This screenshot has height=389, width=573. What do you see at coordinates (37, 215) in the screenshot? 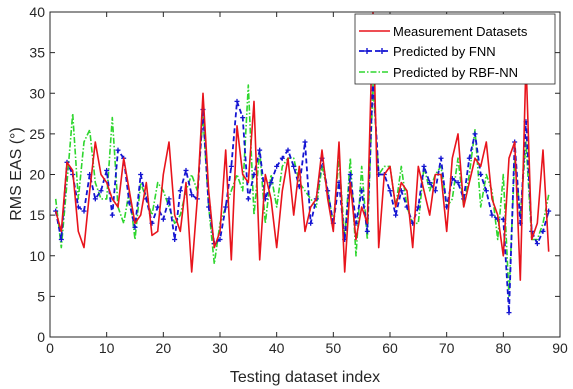
I see `y-tick-label: 15` at bounding box center [37, 215].